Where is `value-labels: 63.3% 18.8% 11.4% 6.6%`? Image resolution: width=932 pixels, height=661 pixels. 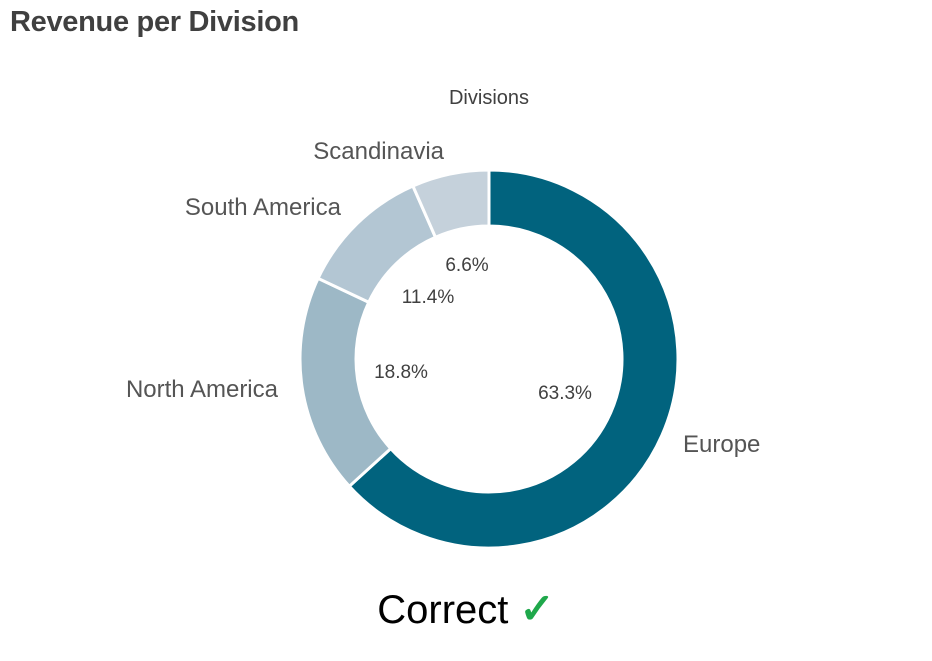 value-labels: 63.3% 18.8% 11.4% 6.6% is located at coordinates (483, 329).